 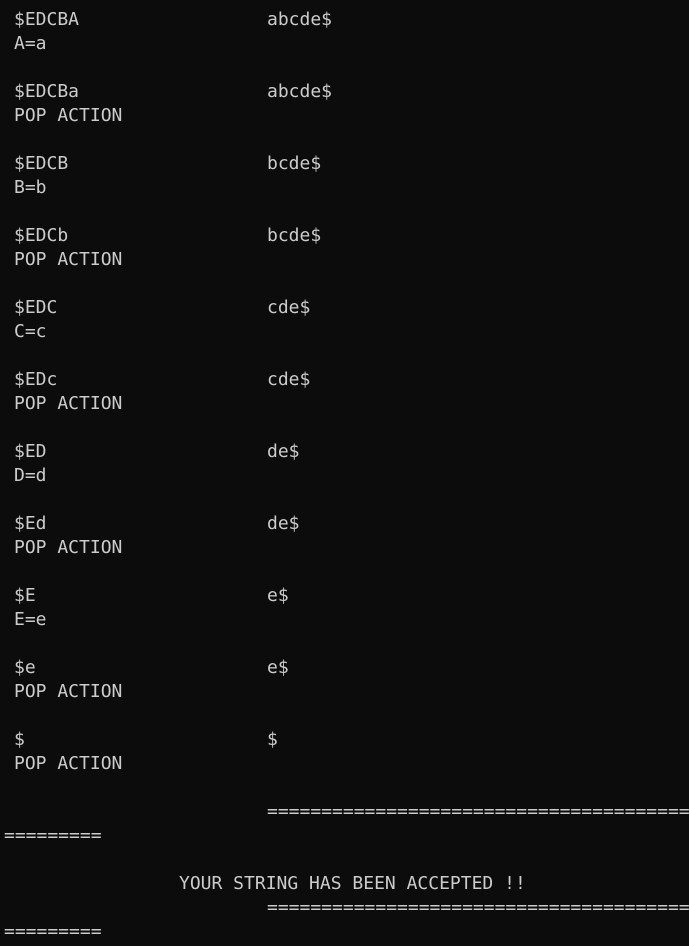 What do you see at coordinates (47, 91) in the screenshot?
I see `stack-contents: $EDCBa` at bounding box center [47, 91].